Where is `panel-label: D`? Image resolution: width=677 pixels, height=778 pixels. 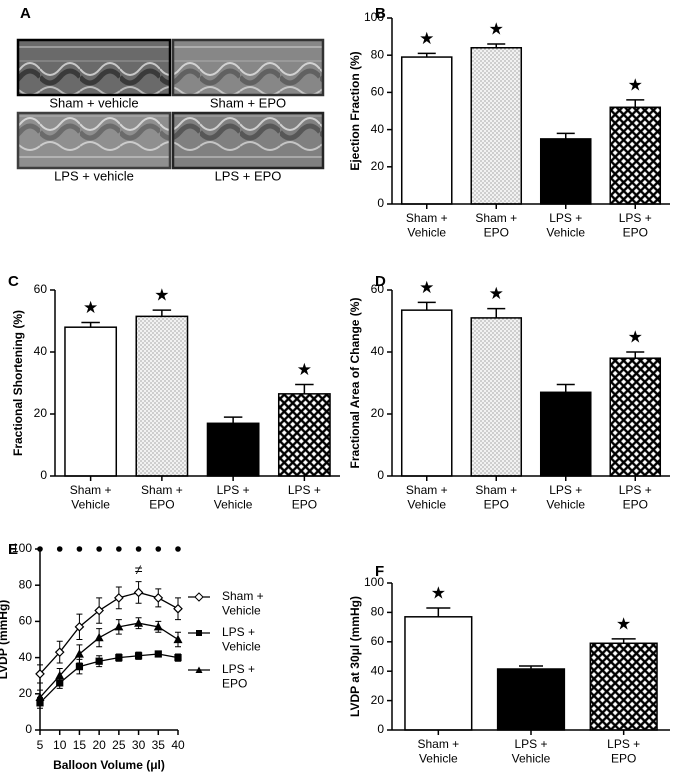 panel-label: D is located at coordinates (380, 281).